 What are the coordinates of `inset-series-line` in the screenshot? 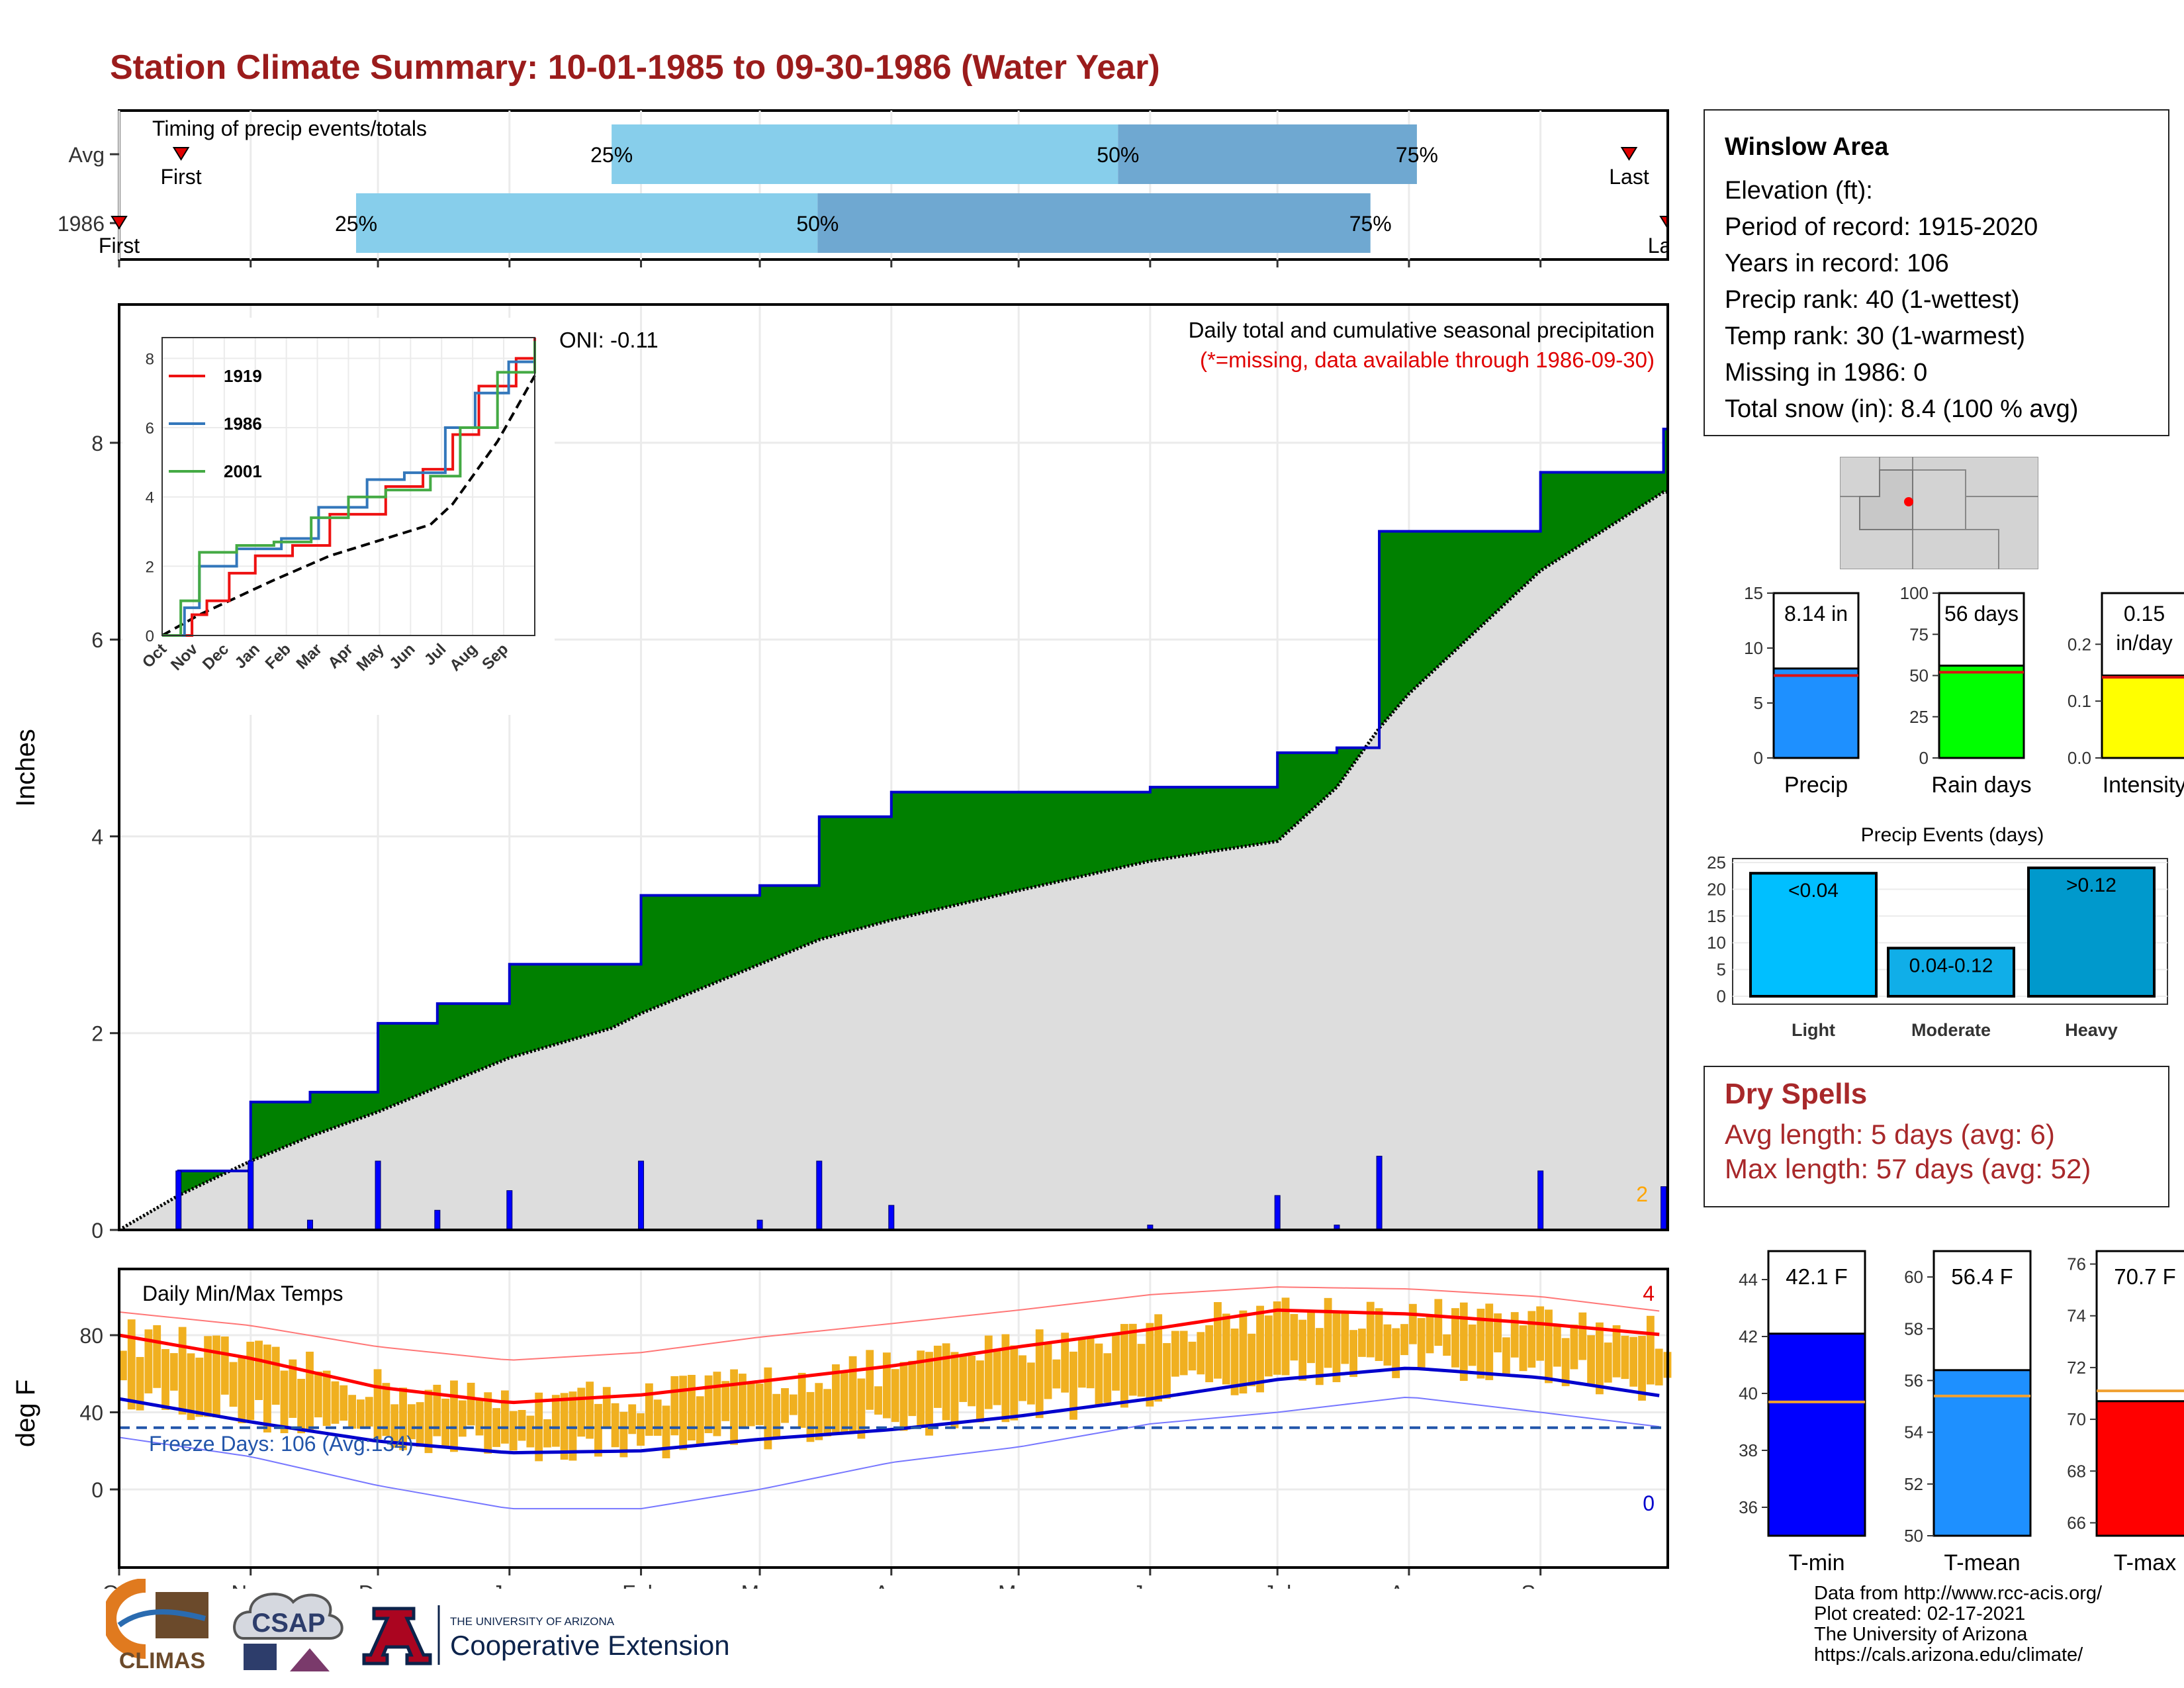 It's located at (349, 487).